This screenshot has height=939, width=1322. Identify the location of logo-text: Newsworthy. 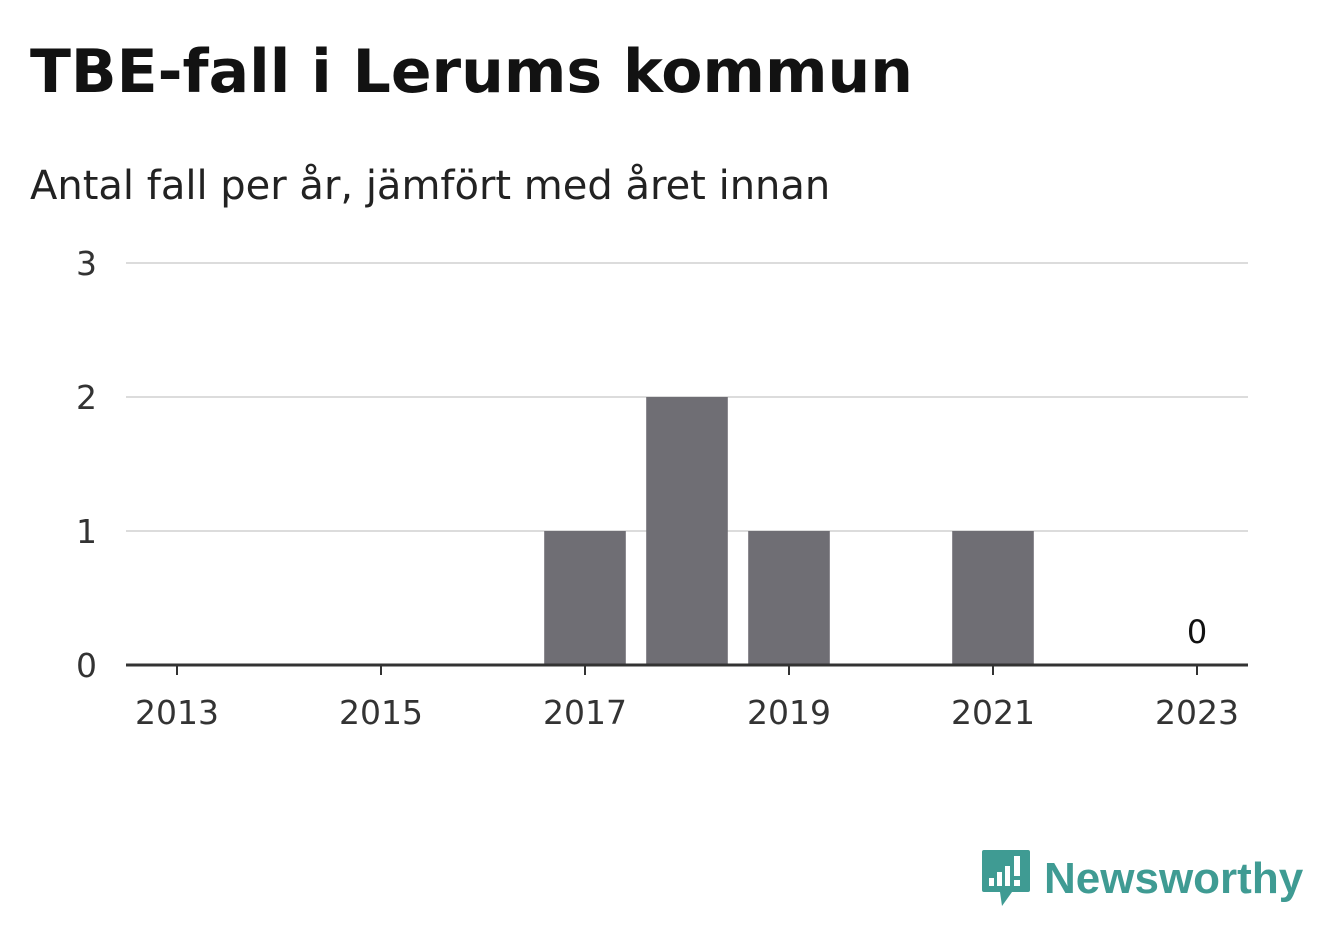
(1174, 878).